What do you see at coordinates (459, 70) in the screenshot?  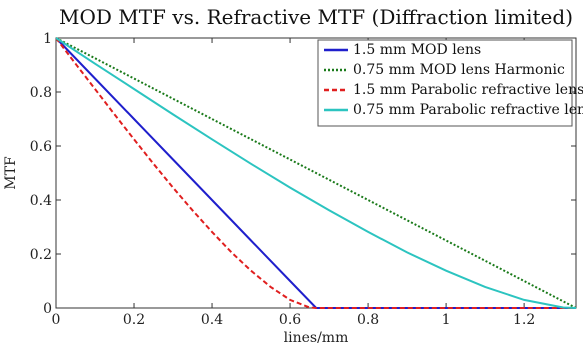 I see `legend-label-2: 0.75 mm MOD lens Harmonic` at bounding box center [459, 70].